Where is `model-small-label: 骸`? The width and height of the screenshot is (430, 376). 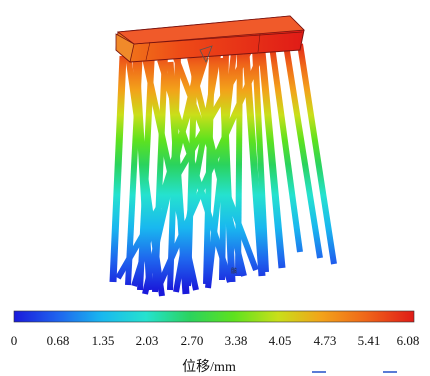
model-small-label: 骸 is located at coordinates (234, 272).